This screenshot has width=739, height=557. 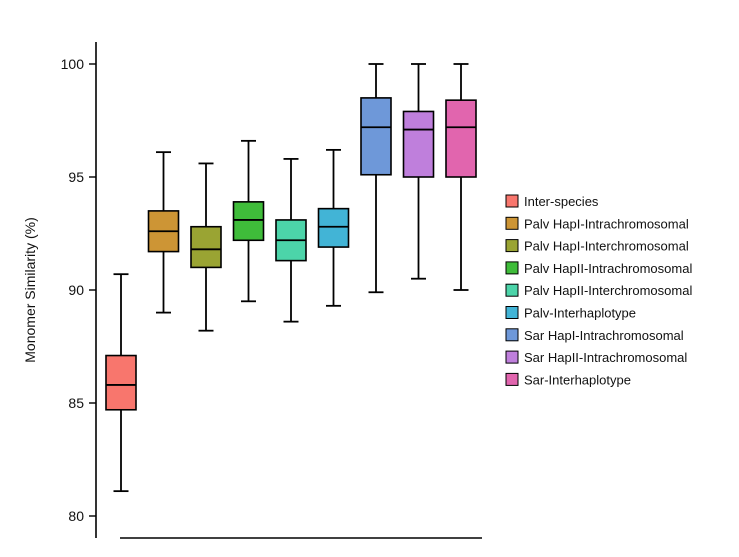 I want to click on legend-label: Sar HapI-Intrachromosomal, so click(x=604, y=335).